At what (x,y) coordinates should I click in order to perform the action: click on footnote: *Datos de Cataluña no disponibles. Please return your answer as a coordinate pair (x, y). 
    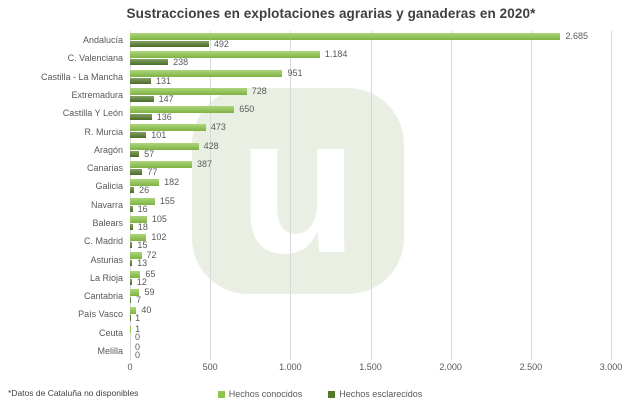
    Looking at the image, I should click on (73, 393).